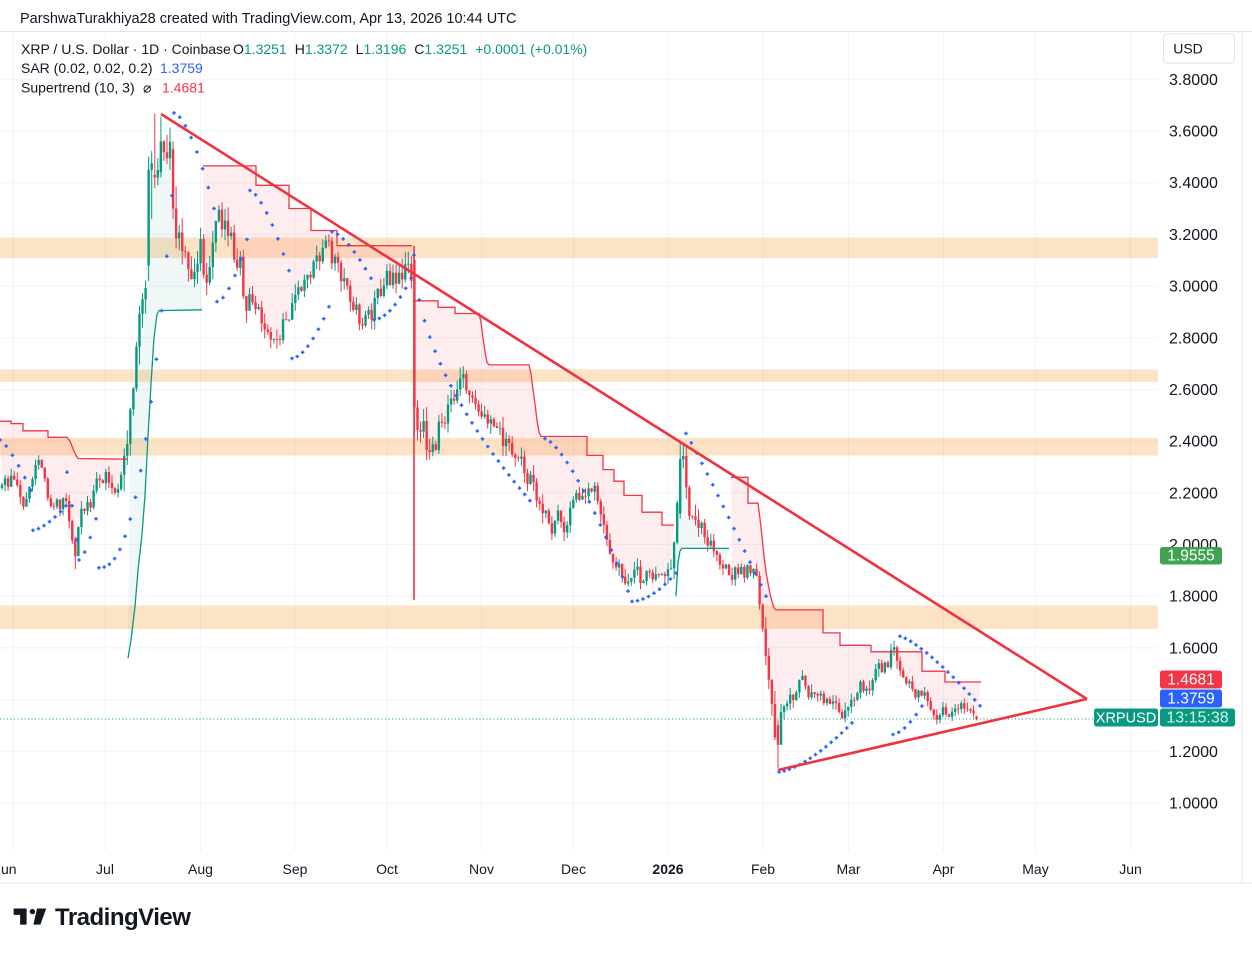  Describe the element at coordinates (1197, 717) in the screenshot. I see `svg-text: 13:15:38` at that location.